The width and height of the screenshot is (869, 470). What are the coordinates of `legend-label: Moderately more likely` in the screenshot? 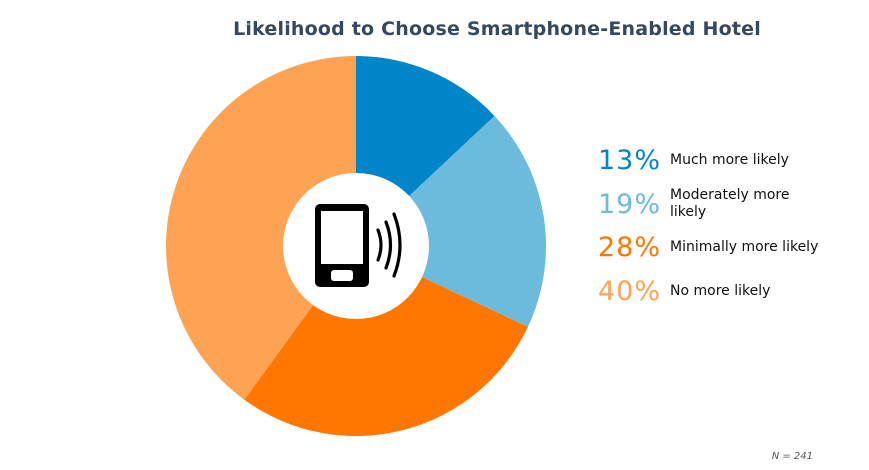 It's located at (730, 203).